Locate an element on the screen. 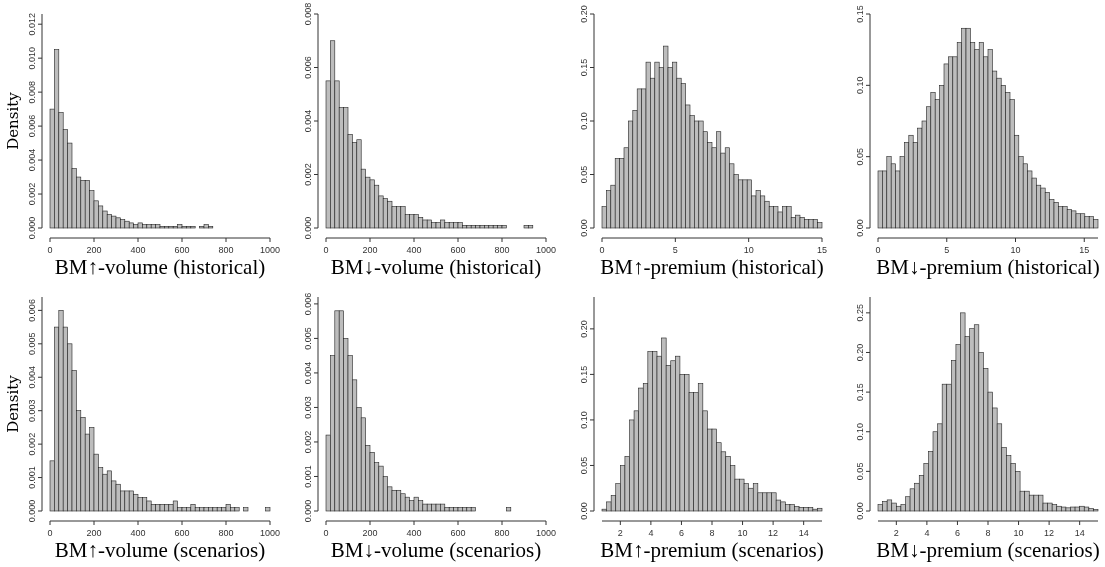 This screenshot has height=567, width=1105. x-tick-label: 4 is located at coordinates (651, 533).